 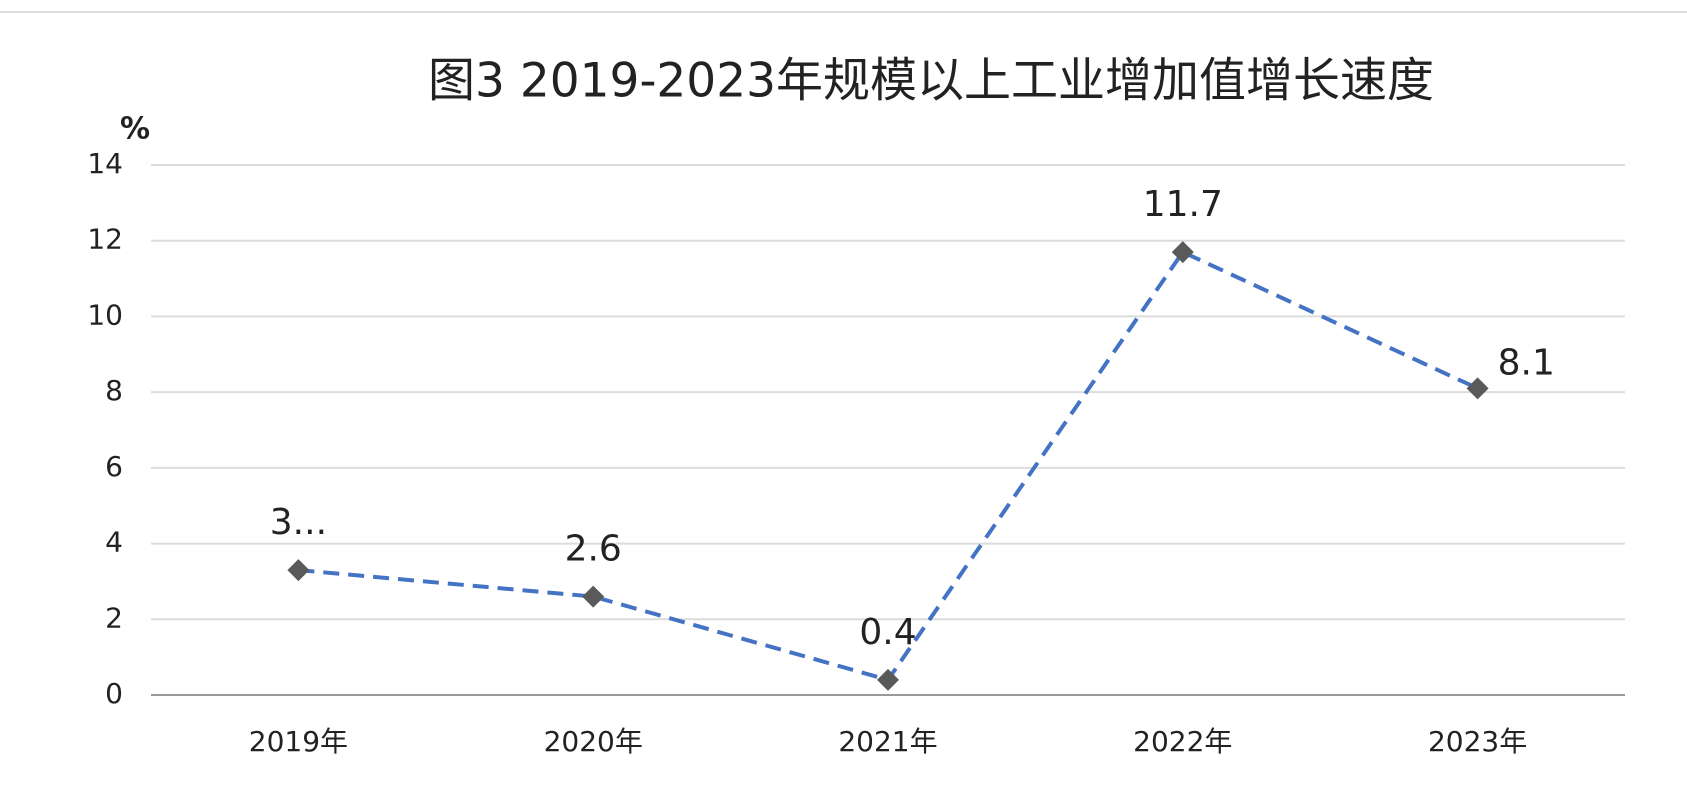 I want to click on y-tick-label: 14, so click(x=105, y=163).